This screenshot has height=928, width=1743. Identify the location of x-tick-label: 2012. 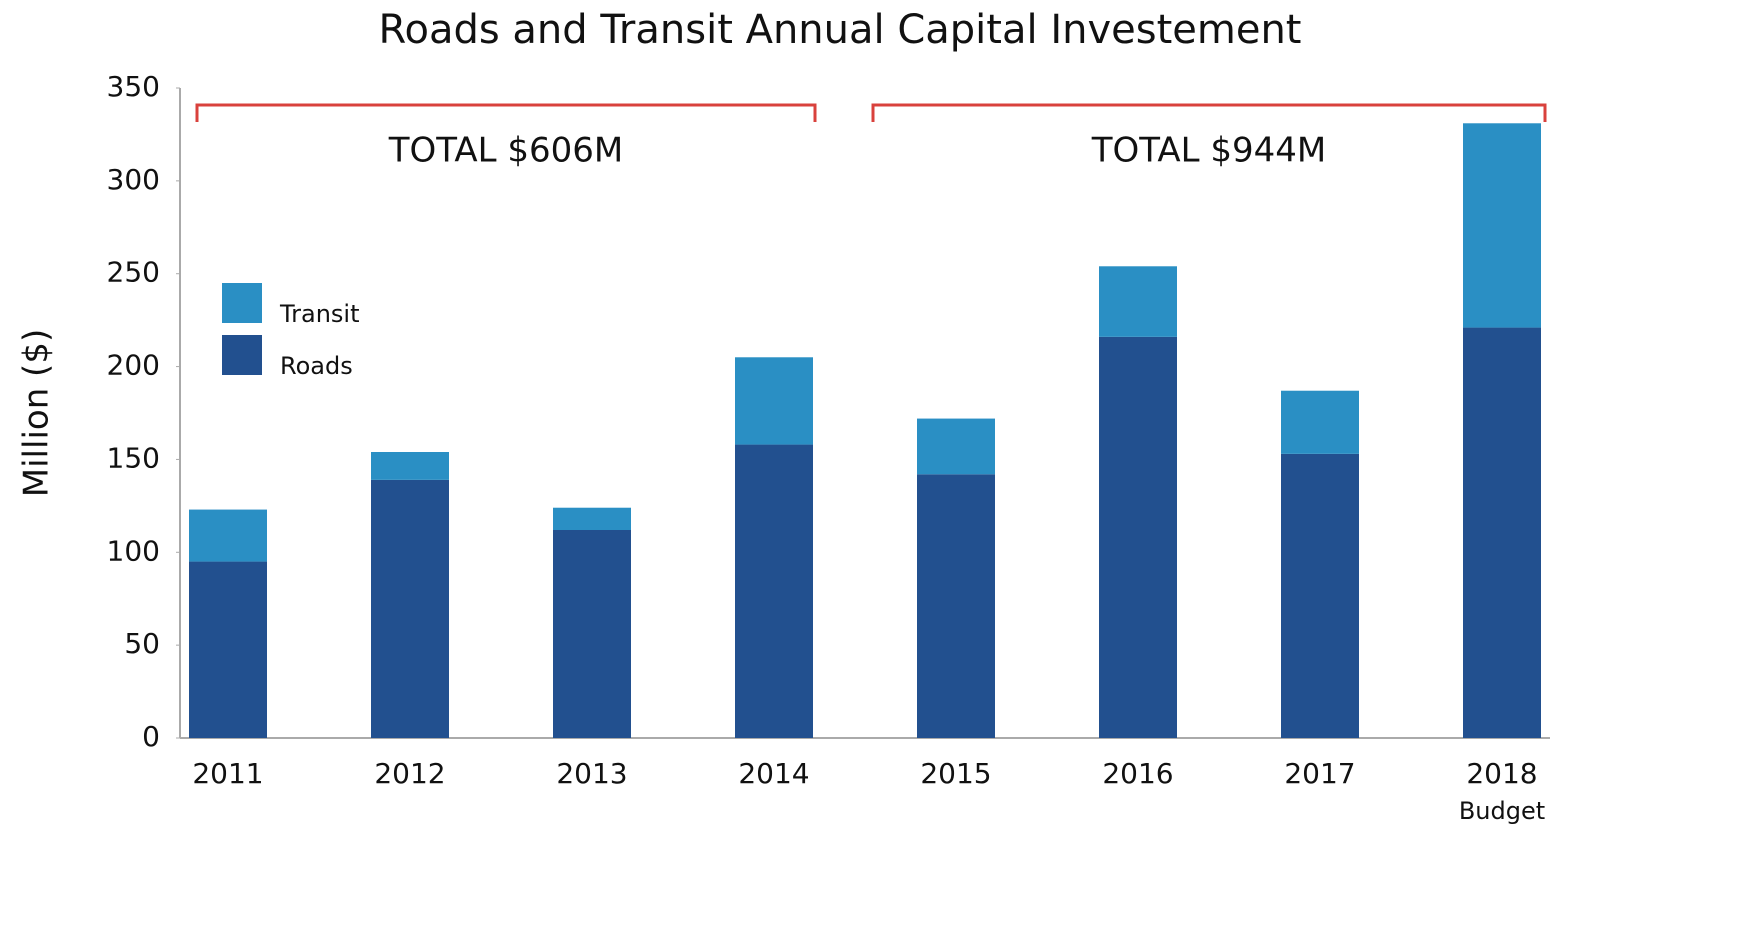
(409, 773).